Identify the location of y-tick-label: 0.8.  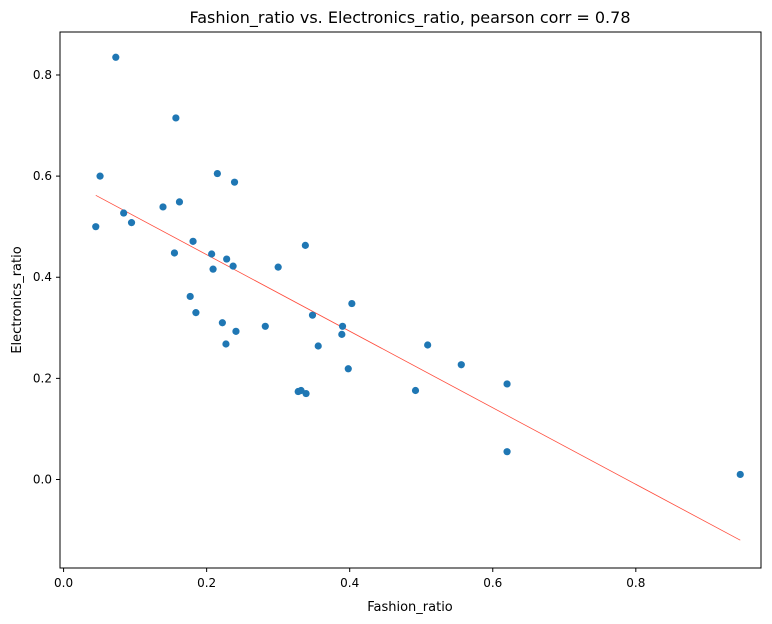
(42, 75).